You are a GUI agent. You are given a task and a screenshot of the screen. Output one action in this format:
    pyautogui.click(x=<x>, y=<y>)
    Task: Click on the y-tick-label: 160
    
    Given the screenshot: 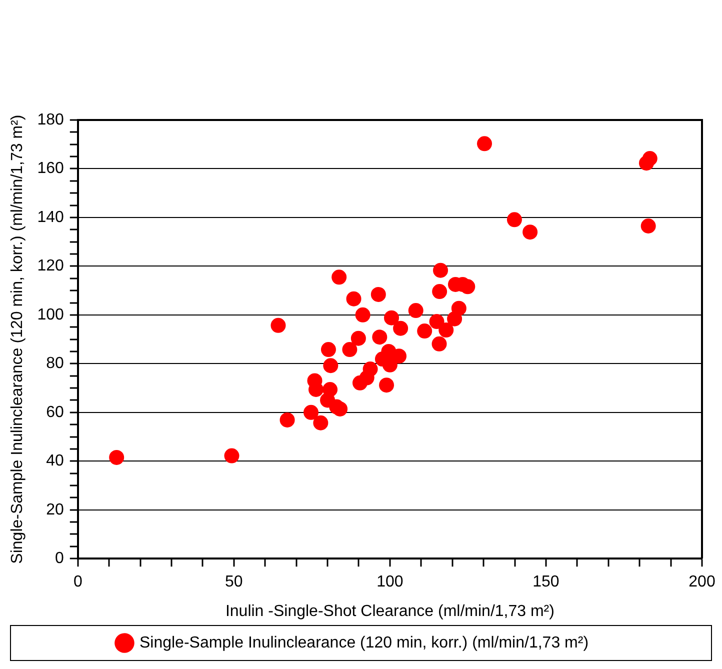 What is the action you would take?
    pyautogui.click(x=50, y=169)
    